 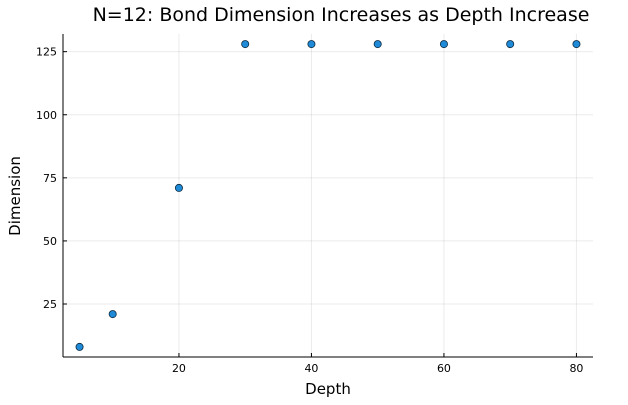 What do you see at coordinates (328, 389) in the screenshot?
I see `x-axis-label: Depth` at bounding box center [328, 389].